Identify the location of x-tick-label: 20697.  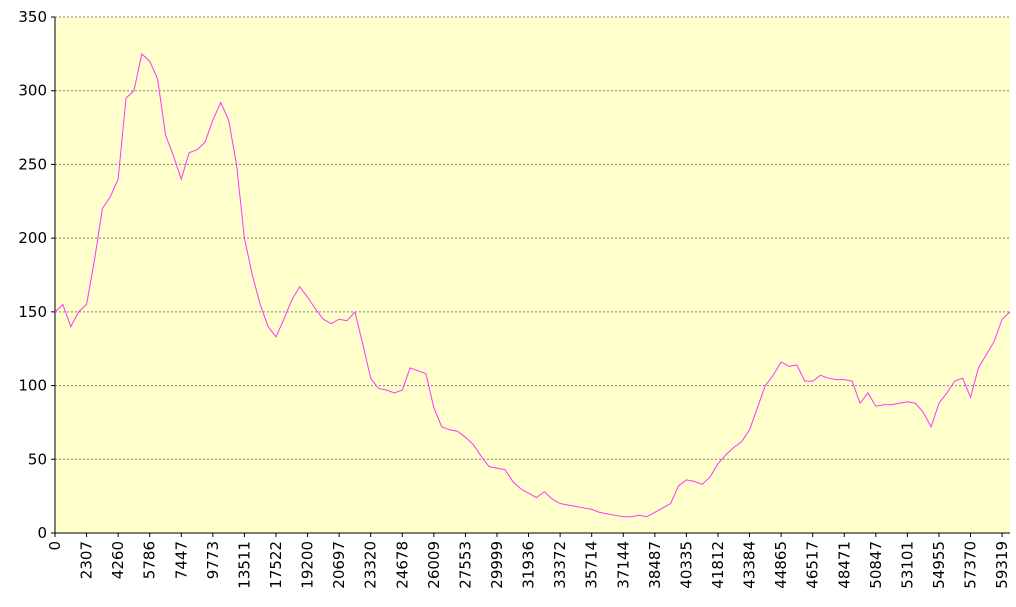
(339, 565).